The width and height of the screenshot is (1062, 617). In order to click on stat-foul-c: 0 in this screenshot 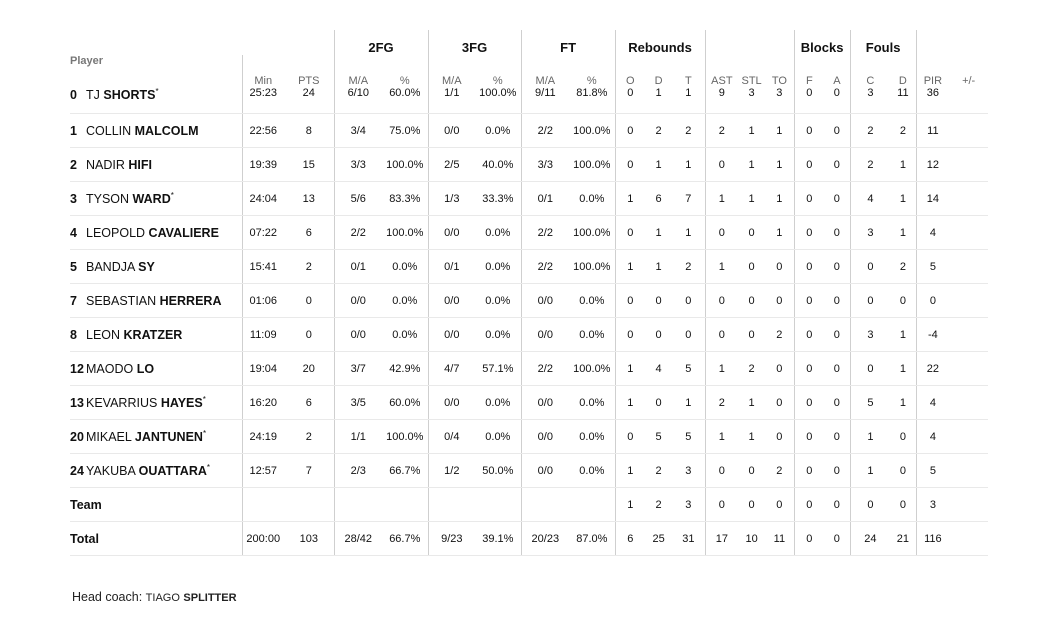, I will do `click(870, 504)`.